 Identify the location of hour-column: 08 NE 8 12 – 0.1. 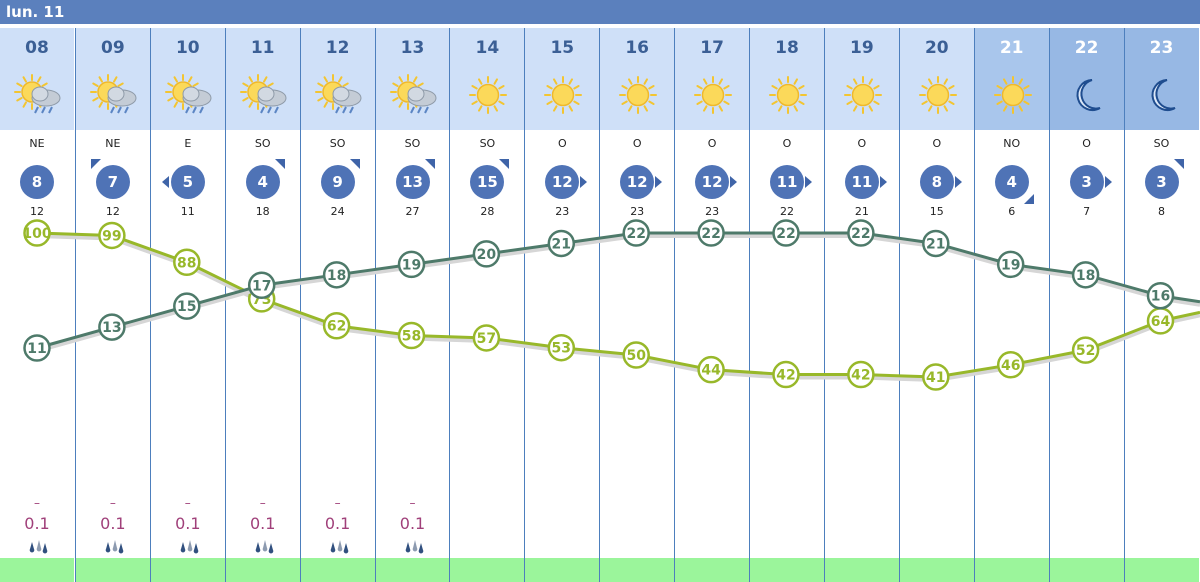
(37, 305).